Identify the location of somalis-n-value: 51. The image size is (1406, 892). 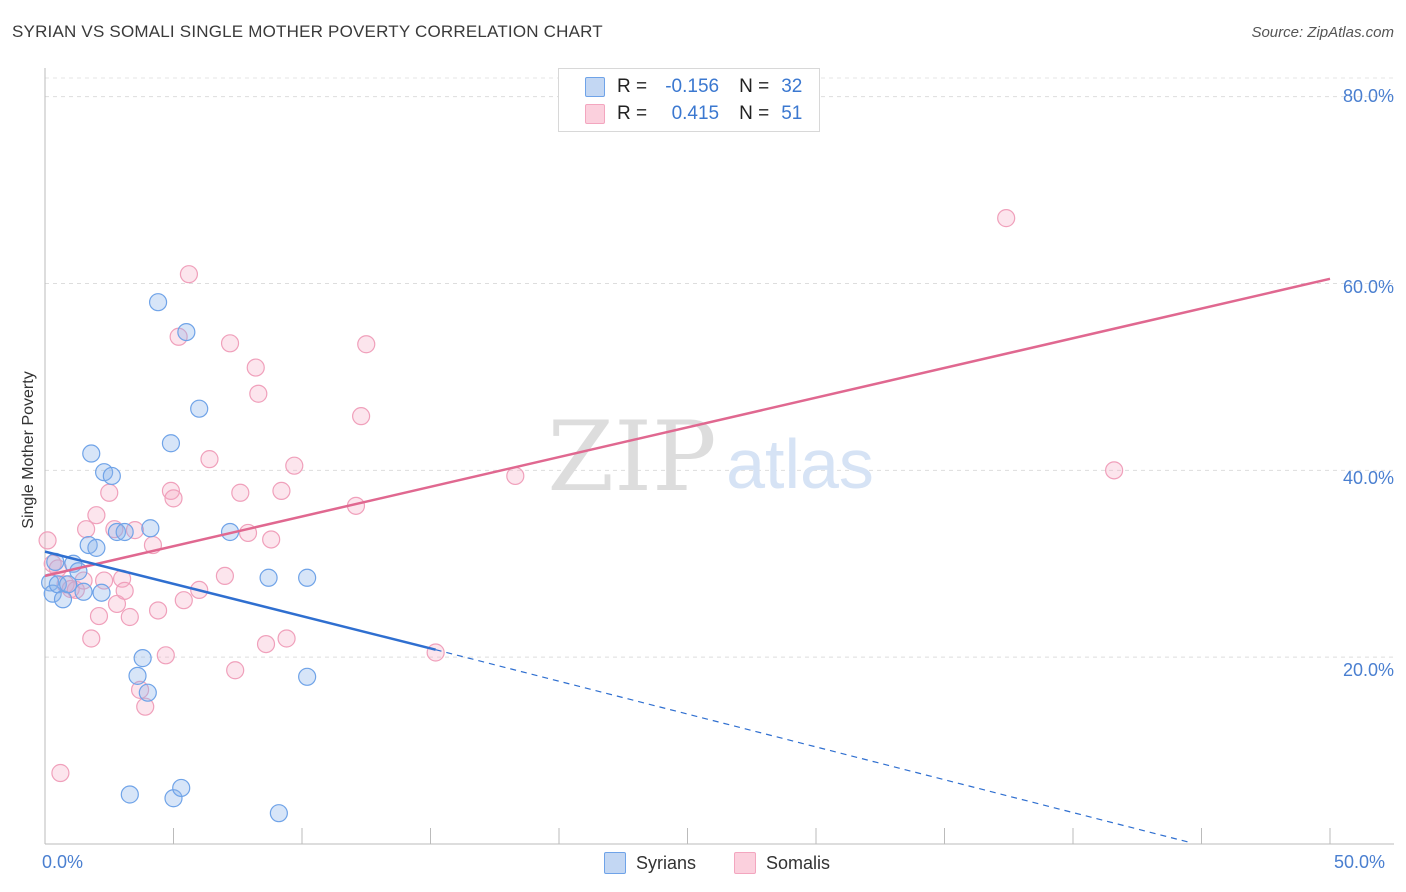
(792, 113).